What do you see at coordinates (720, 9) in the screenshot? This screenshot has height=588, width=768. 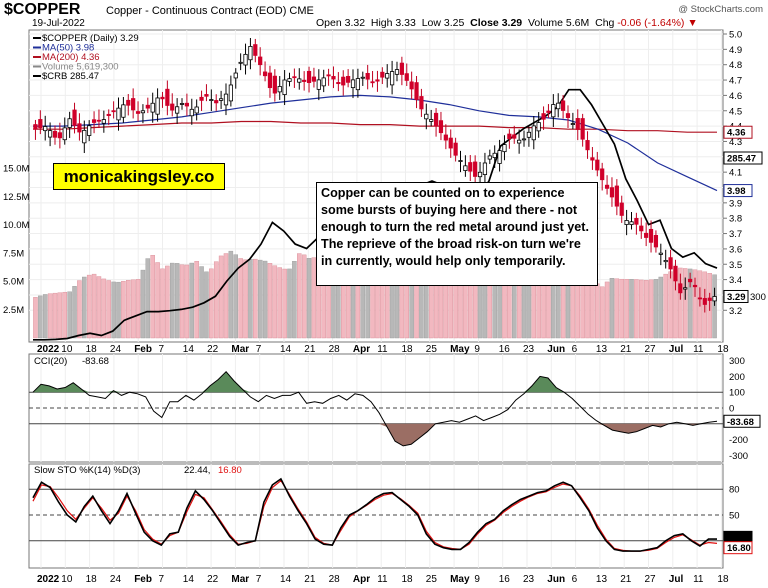 I see `stockcharts-credit: @ StockCharts.com` at bounding box center [720, 9].